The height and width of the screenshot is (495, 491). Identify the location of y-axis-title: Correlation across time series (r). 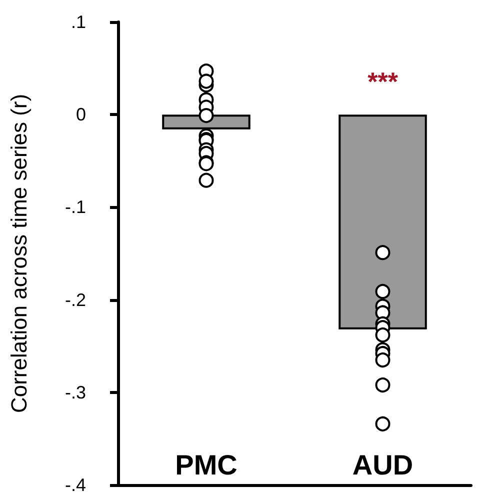
(19, 254).